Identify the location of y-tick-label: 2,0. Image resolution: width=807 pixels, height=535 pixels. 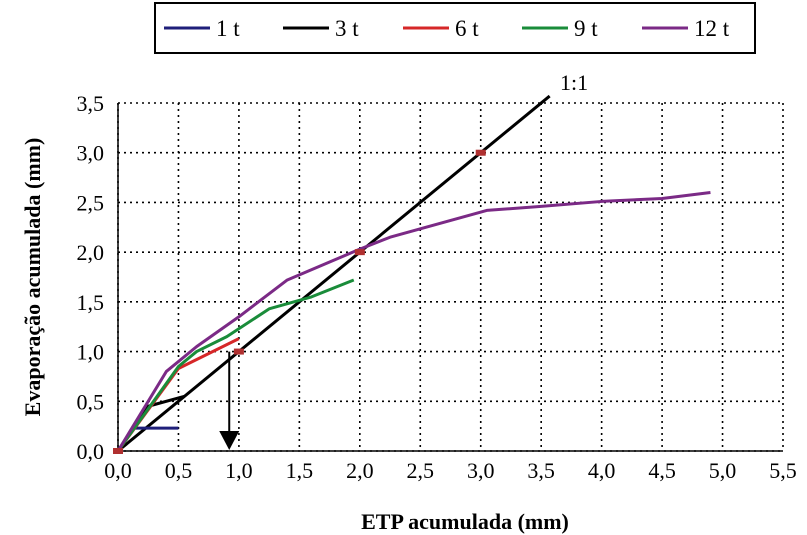
(91, 252).